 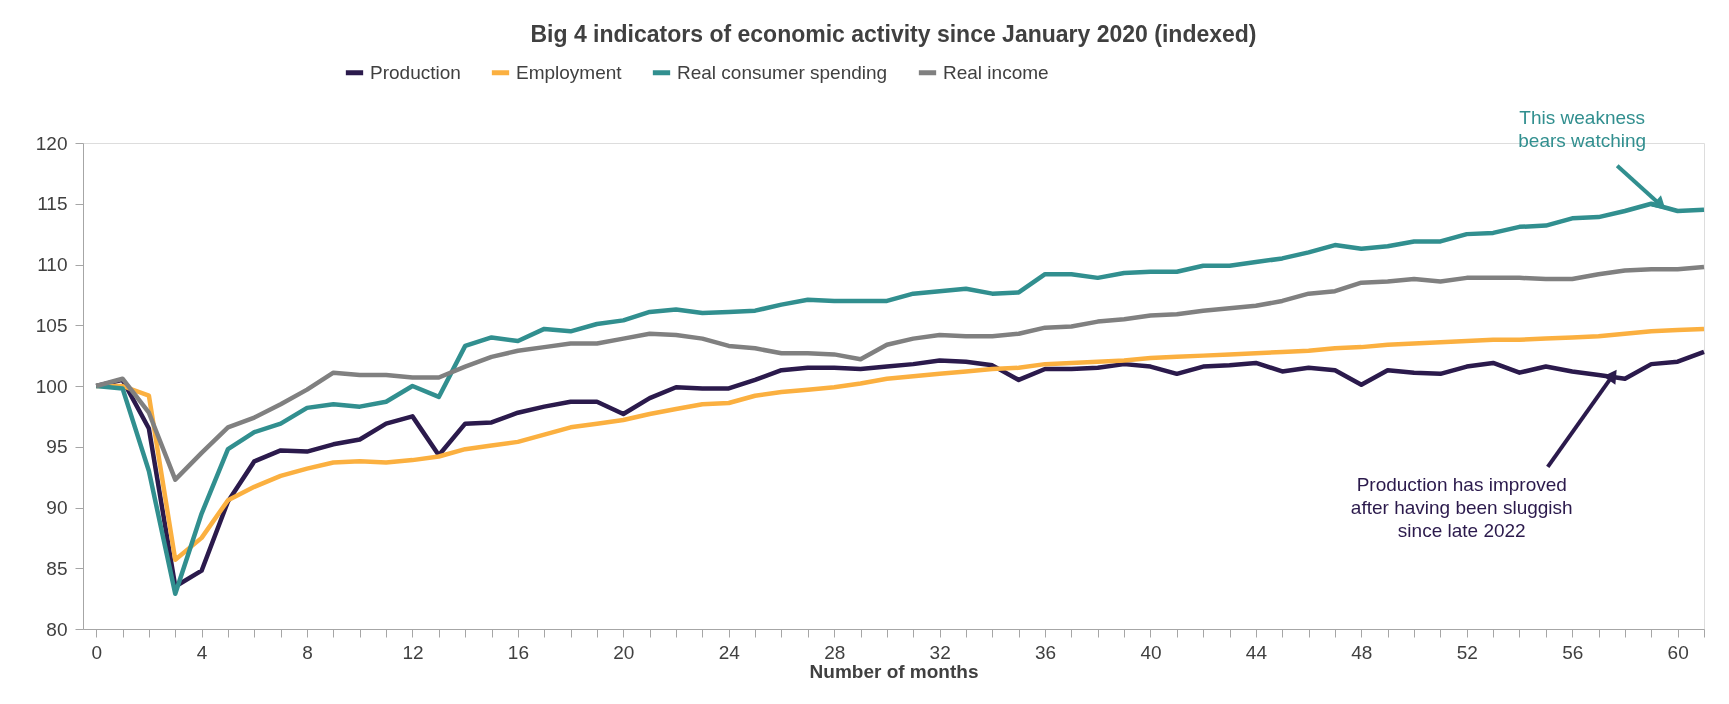 I want to click on y-tick-label: 110, so click(x=52, y=264).